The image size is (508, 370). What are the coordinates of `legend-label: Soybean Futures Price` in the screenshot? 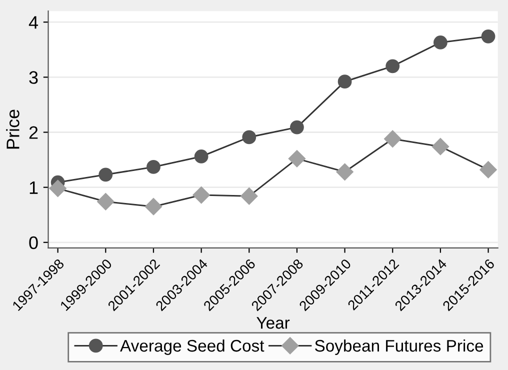 It's located at (399, 347).